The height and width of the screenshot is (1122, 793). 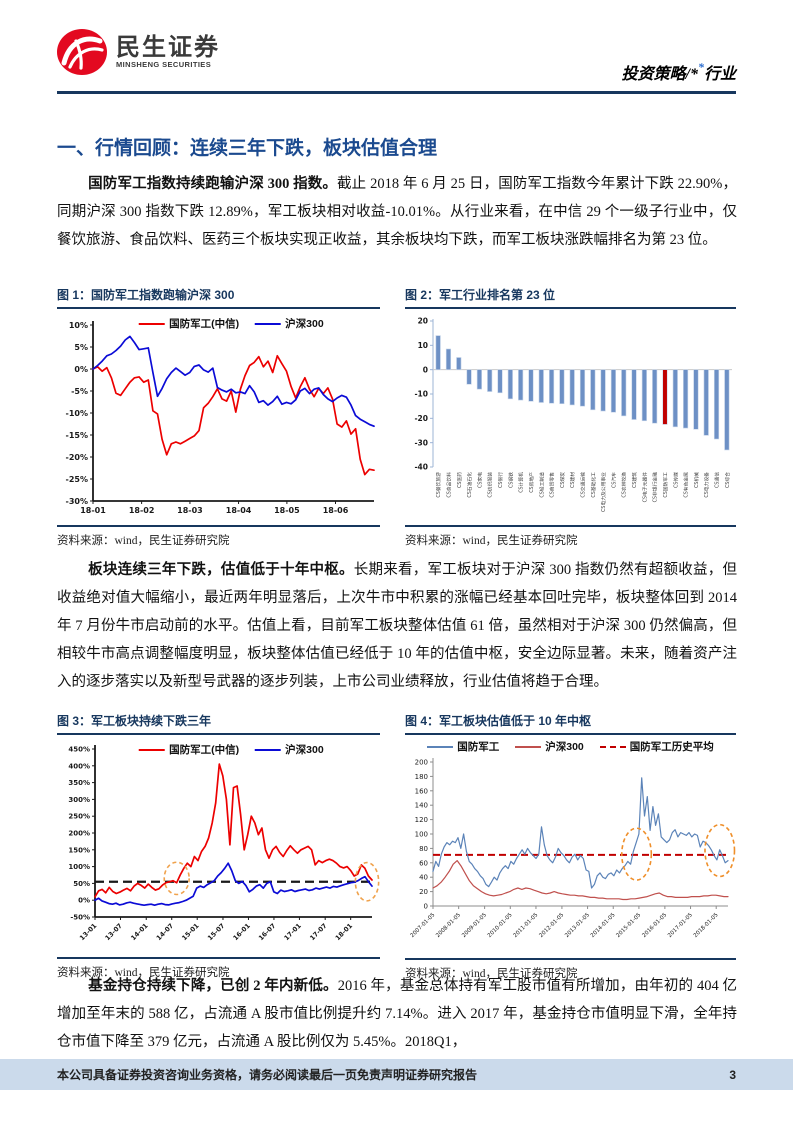 What do you see at coordinates (423, 878) in the screenshot?
I see `svg-text: 40` at bounding box center [423, 878].